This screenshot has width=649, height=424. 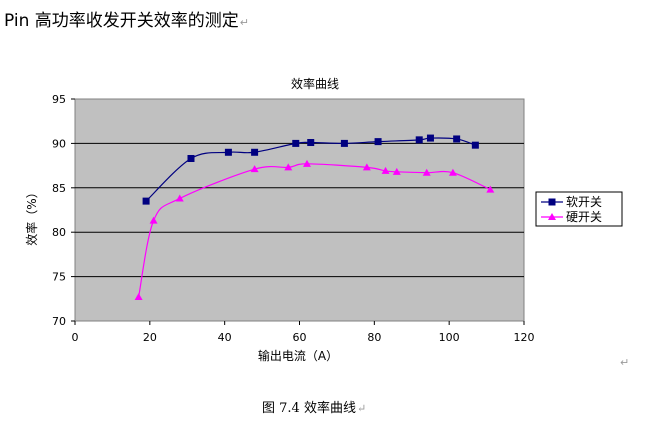 What do you see at coordinates (59, 277) in the screenshot?
I see `y-tick-label: 75` at bounding box center [59, 277].